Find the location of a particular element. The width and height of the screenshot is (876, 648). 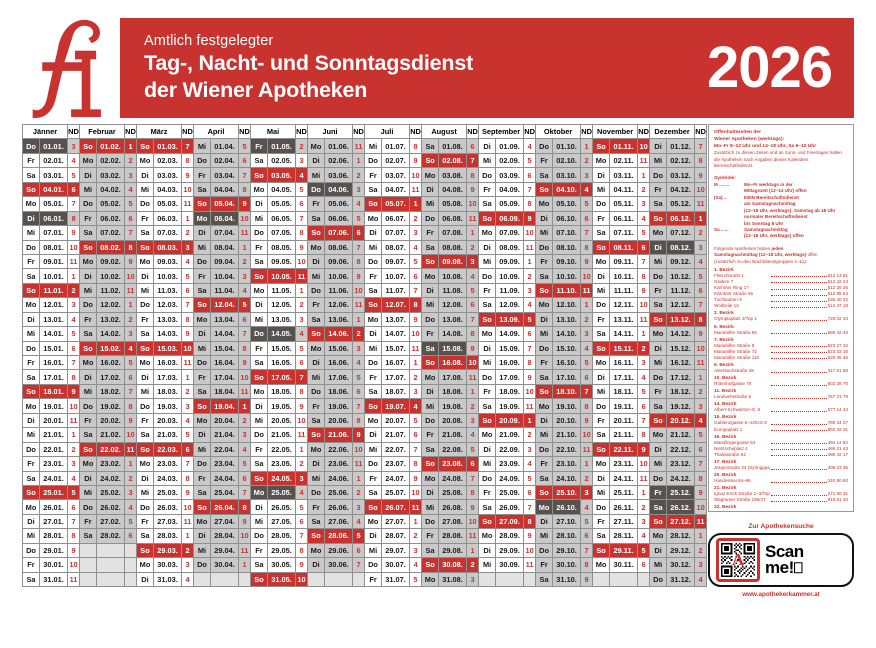

date-cell: 18.04. is located at coordinates (224, 391).